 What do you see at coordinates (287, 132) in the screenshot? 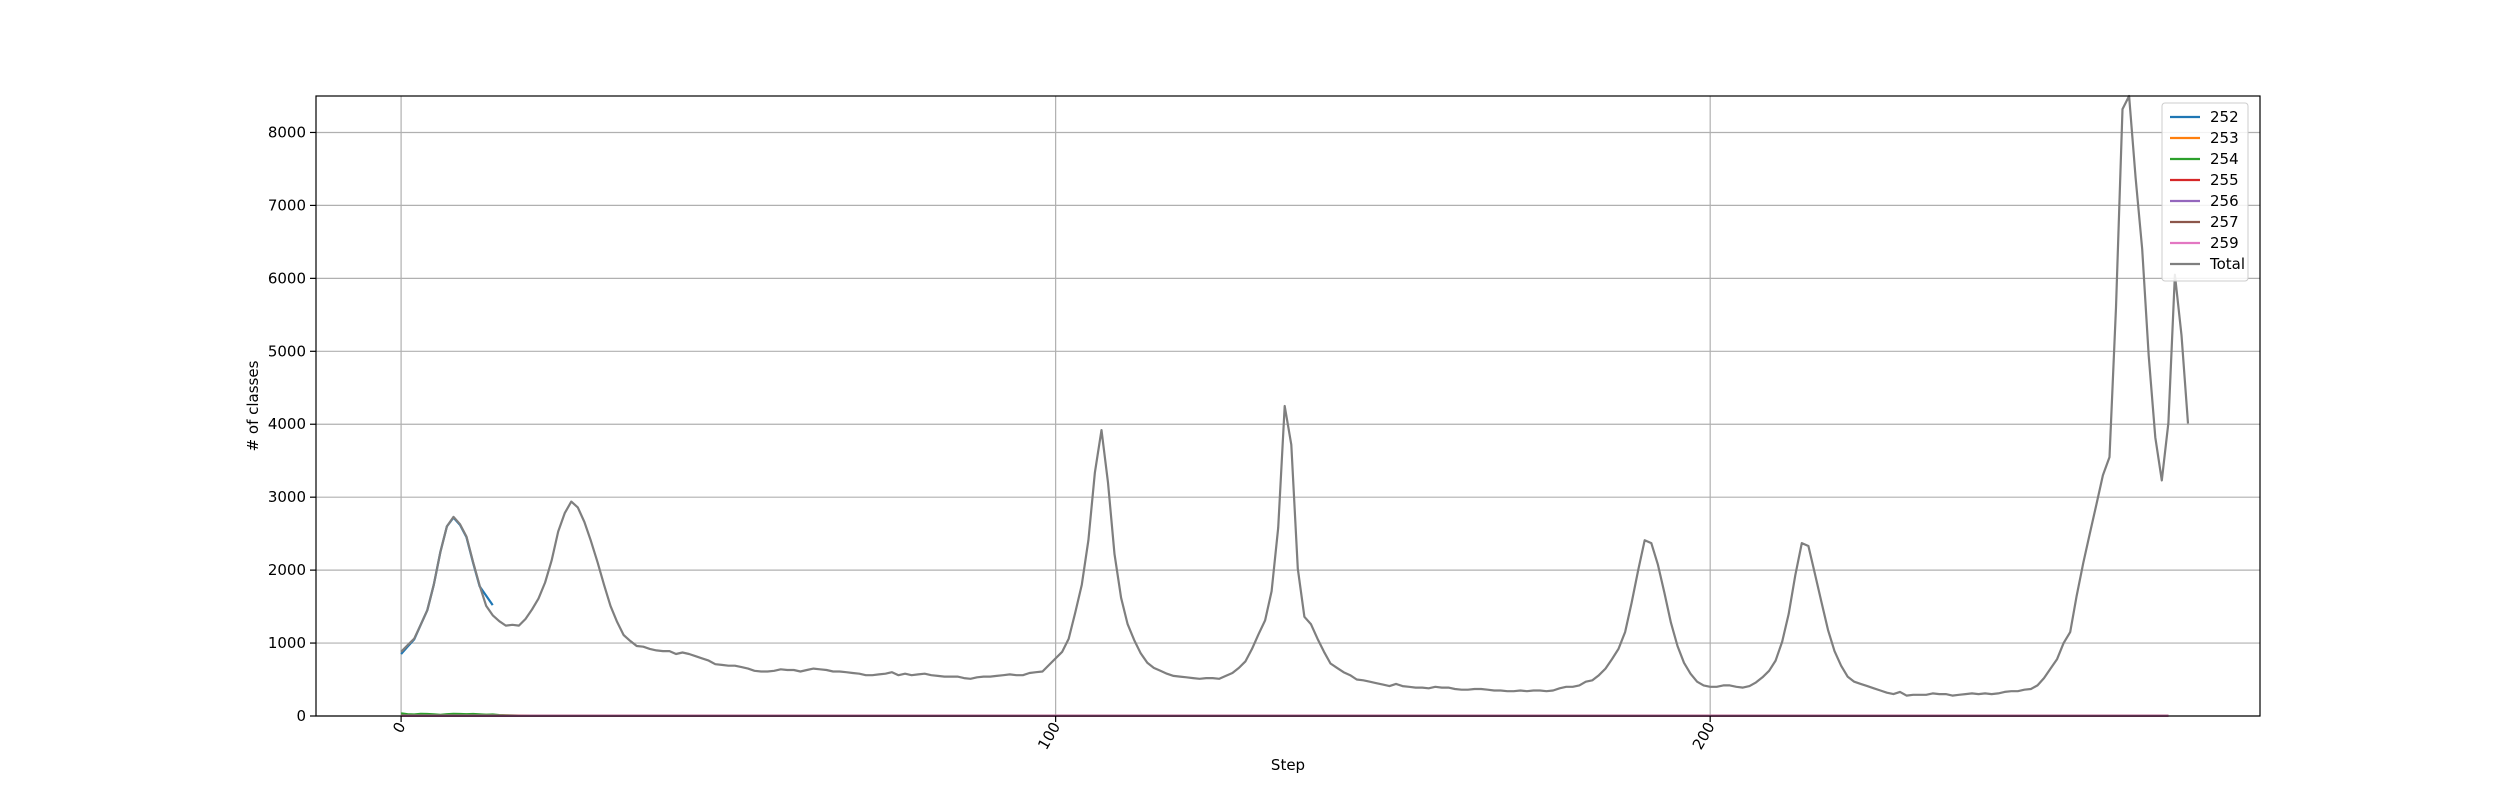
I see `y-tick-label: 8000` at bounding box center [287, 132].